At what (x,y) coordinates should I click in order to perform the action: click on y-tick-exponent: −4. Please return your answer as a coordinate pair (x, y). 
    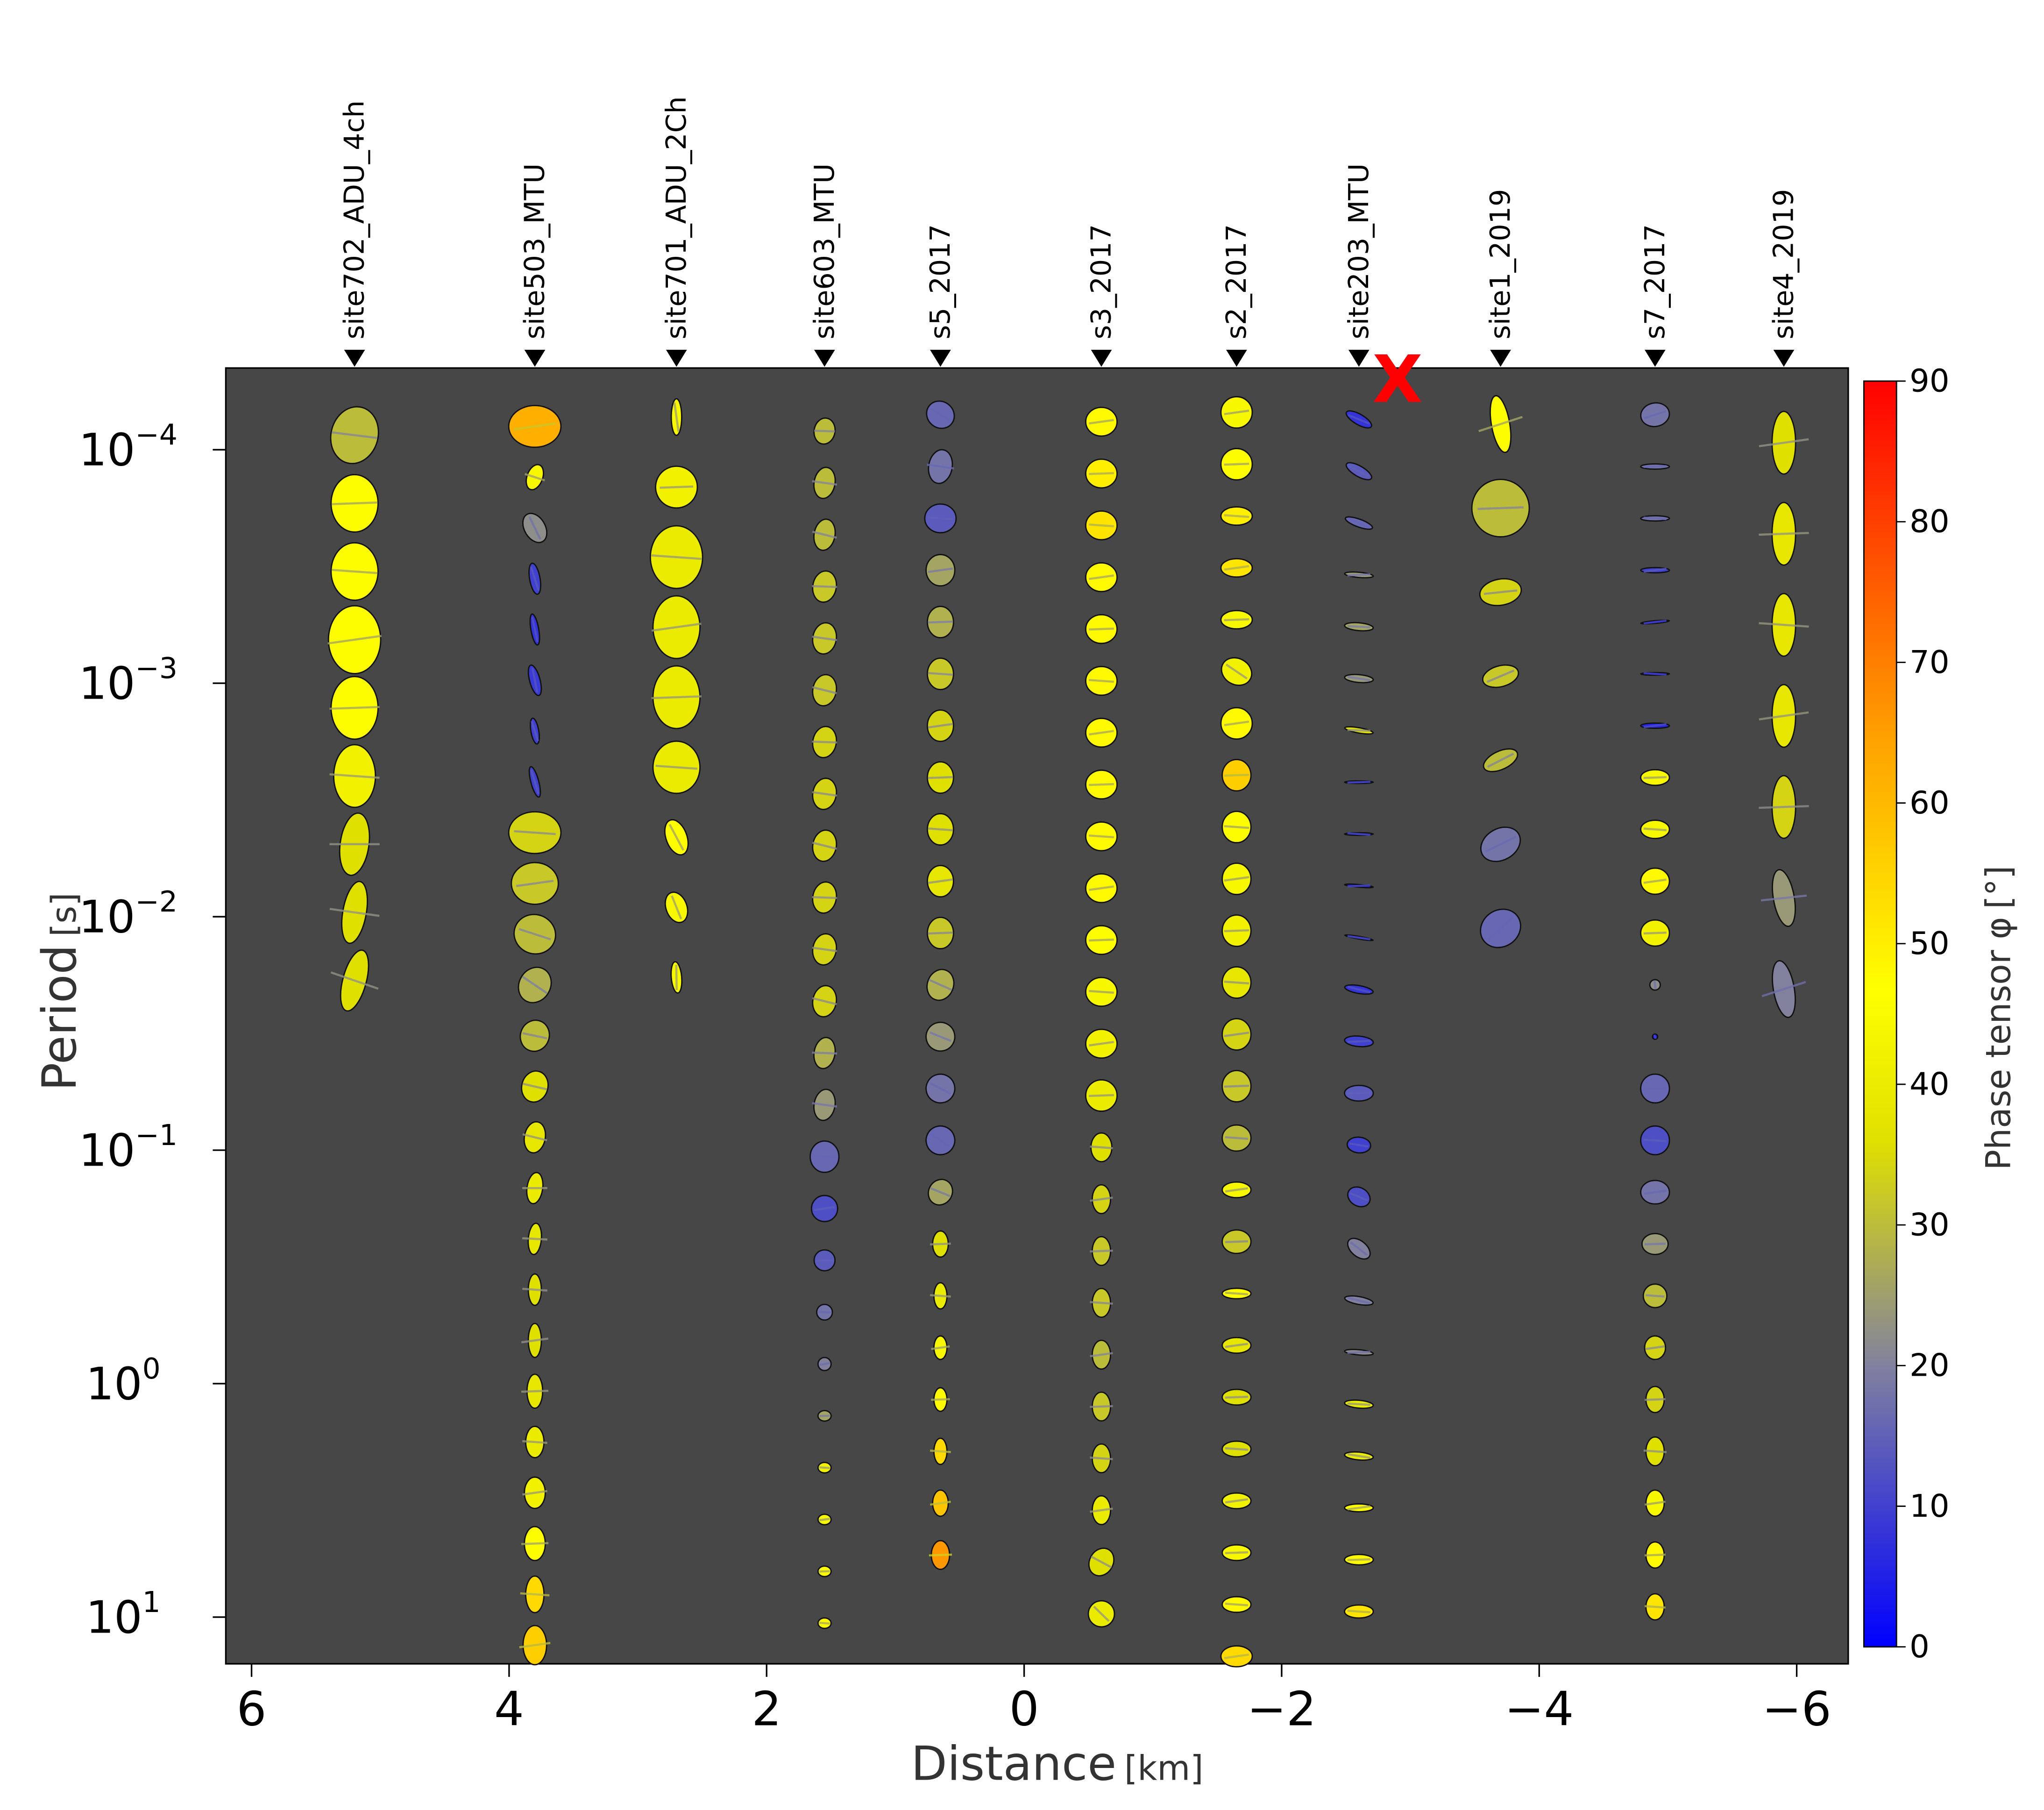
    Looking at the image, I should click on (156, 435).